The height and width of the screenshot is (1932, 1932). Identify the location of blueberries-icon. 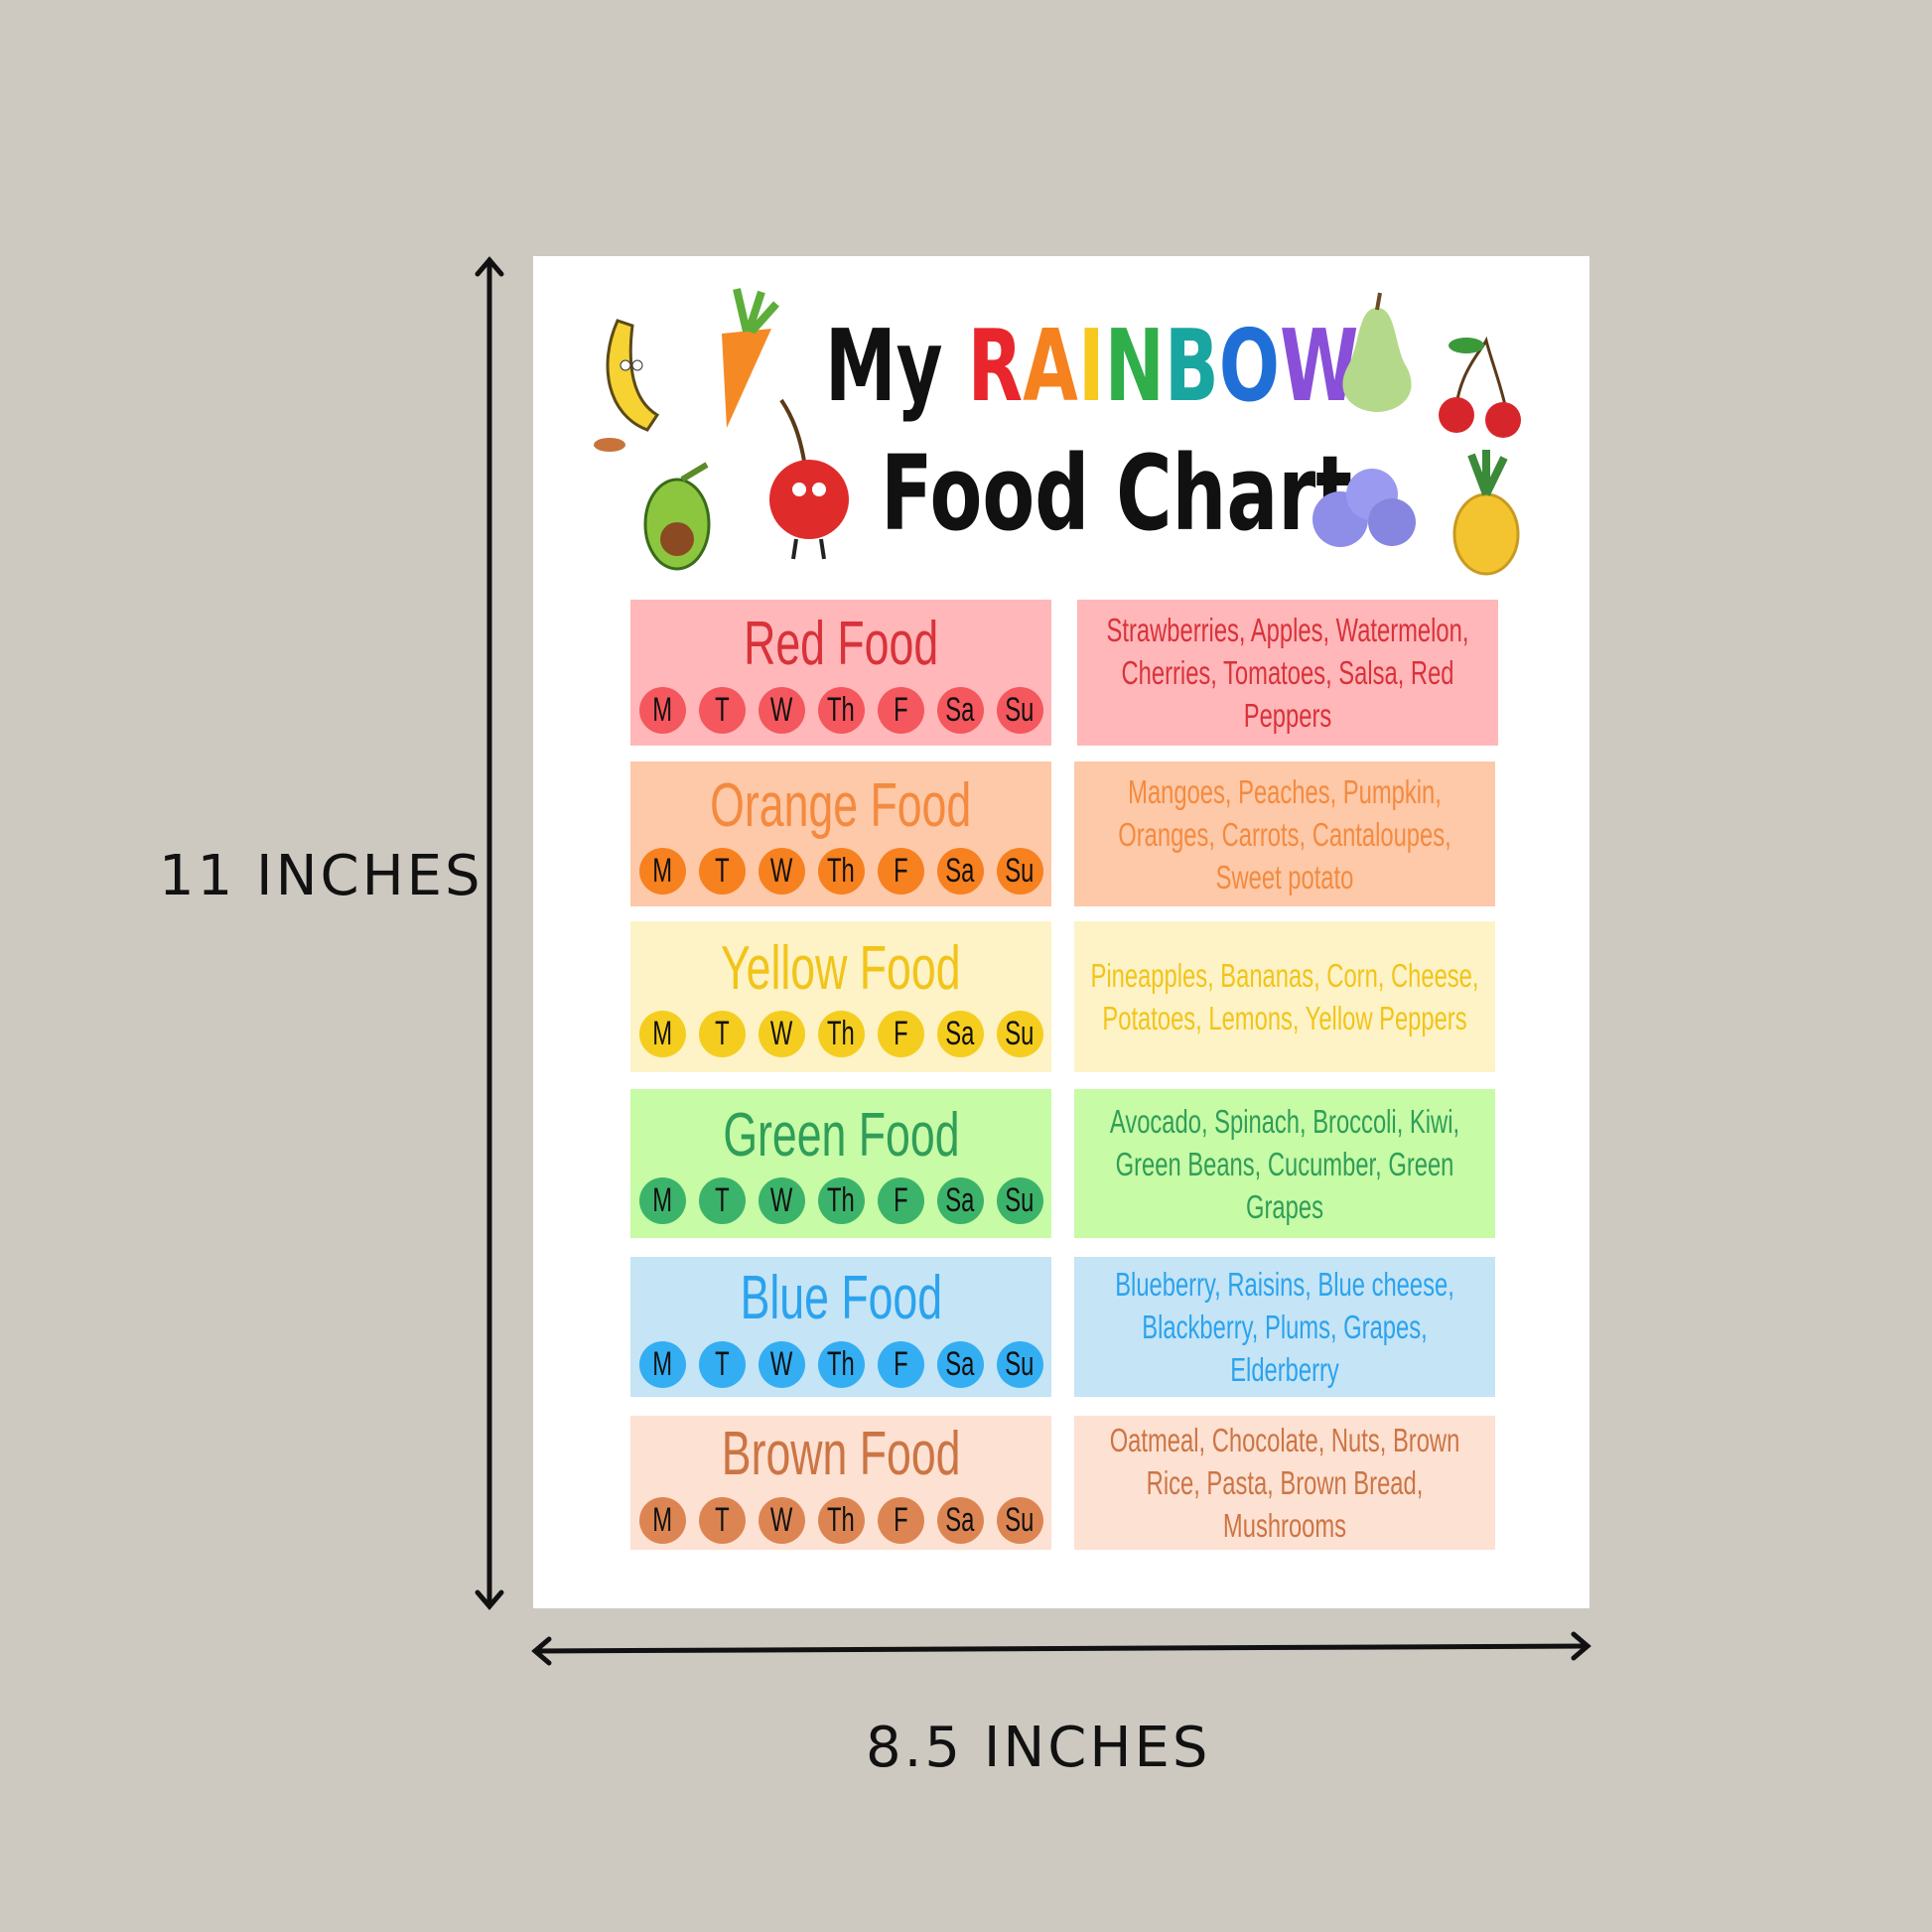
(1364, 508).